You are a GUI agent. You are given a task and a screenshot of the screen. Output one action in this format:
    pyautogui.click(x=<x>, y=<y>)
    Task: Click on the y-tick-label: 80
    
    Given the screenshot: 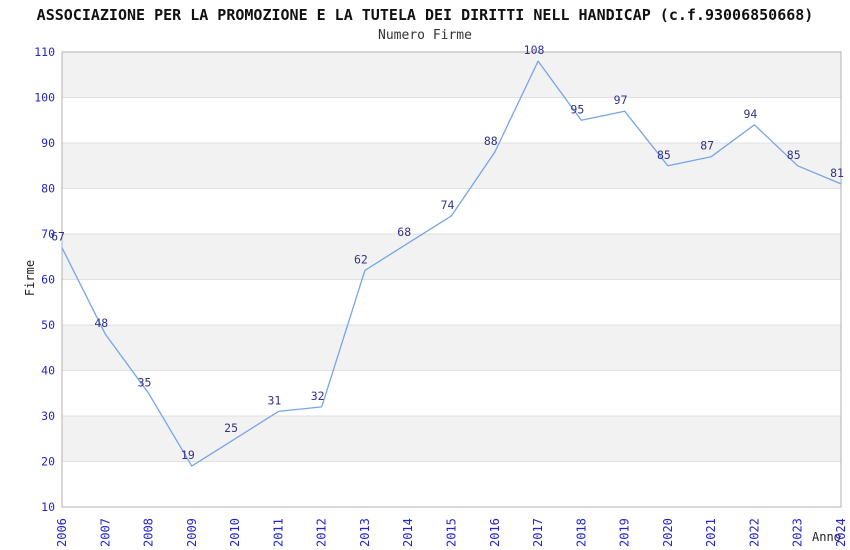 What is the action you would take?
    pyautogui.click(x=48, y=189)
    